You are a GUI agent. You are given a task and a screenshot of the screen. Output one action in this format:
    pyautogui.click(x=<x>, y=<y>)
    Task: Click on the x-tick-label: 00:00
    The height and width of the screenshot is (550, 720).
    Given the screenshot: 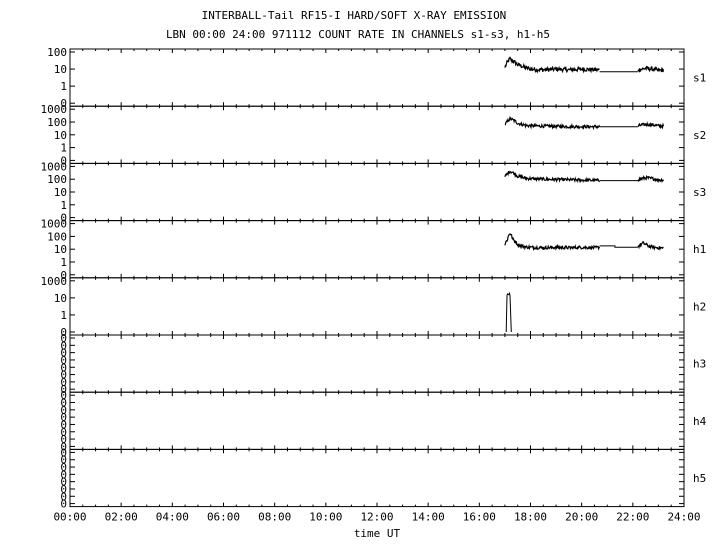 What is the action you would take?
    pyautogui.click(x=69, y=517)
    